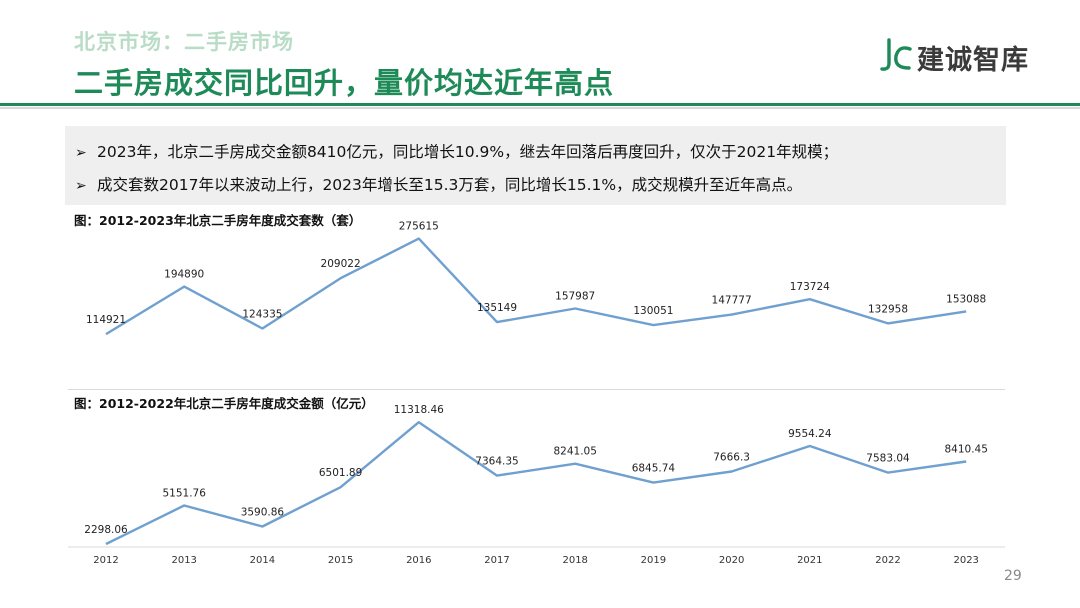 Image resolution: width=1080 pixels, height=608 pixels. What do you see at coordinates (731, 458) in the screenshot?
I see `data-label: 7666.3` at bounding box center [731, 458].